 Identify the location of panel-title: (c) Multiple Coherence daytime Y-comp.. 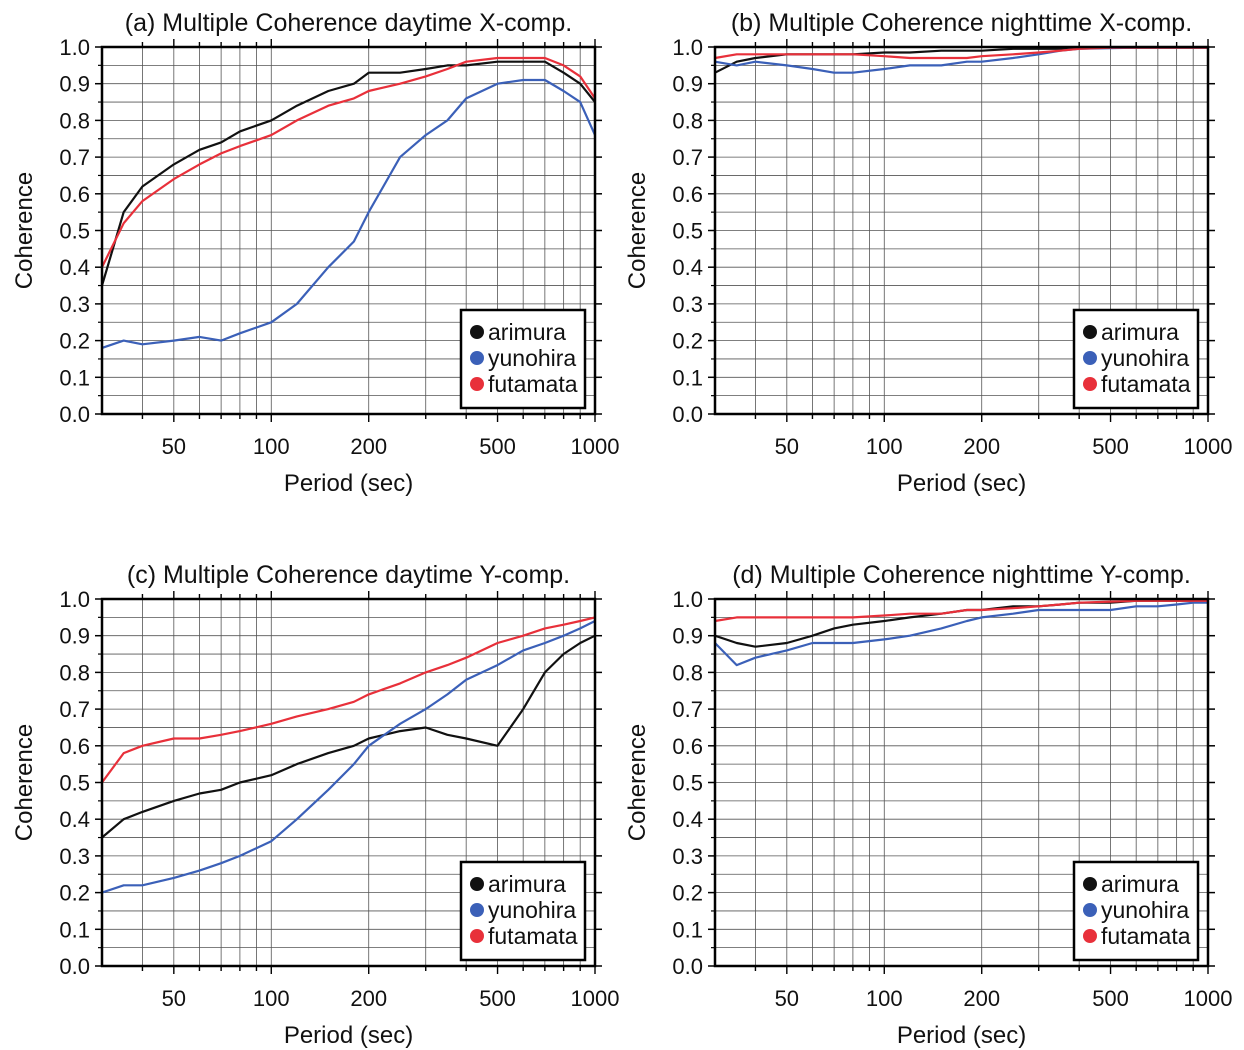
(348, 575).